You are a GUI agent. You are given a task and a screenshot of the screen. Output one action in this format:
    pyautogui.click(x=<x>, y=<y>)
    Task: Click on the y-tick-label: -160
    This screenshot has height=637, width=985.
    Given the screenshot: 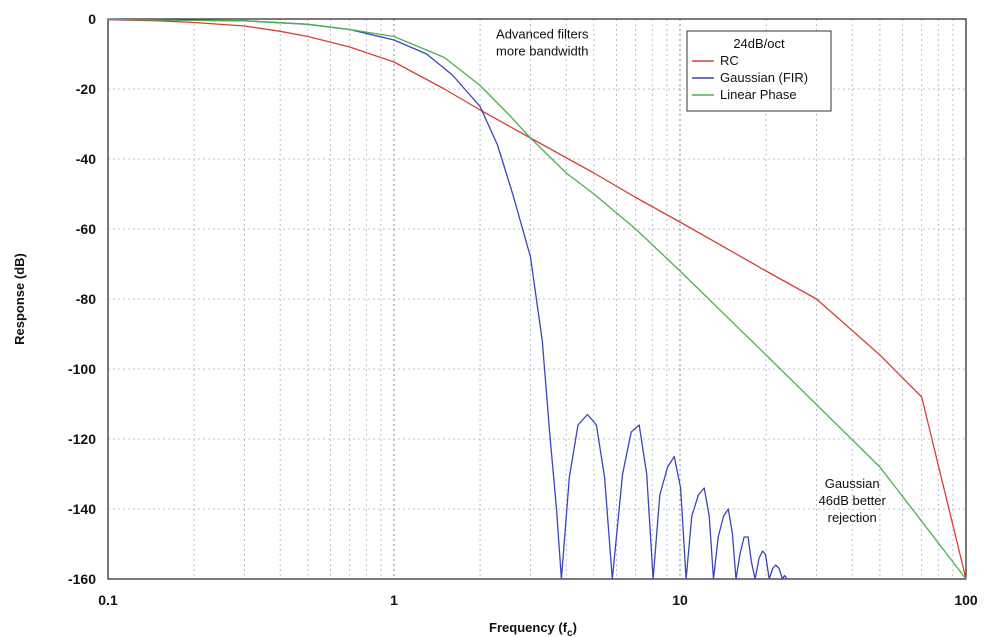 What is the action you would take?
    pyautogui.click(x=82, y=579)
    